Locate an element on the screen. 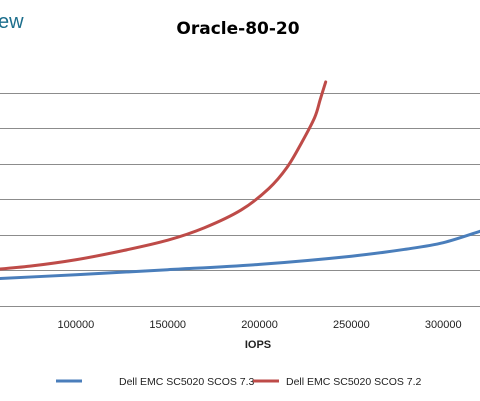 This screenshot has height=401, width=480. legend-label-2: Dell EMC SC5020 SCOS 7.2 is located at coordinates (354, 382).